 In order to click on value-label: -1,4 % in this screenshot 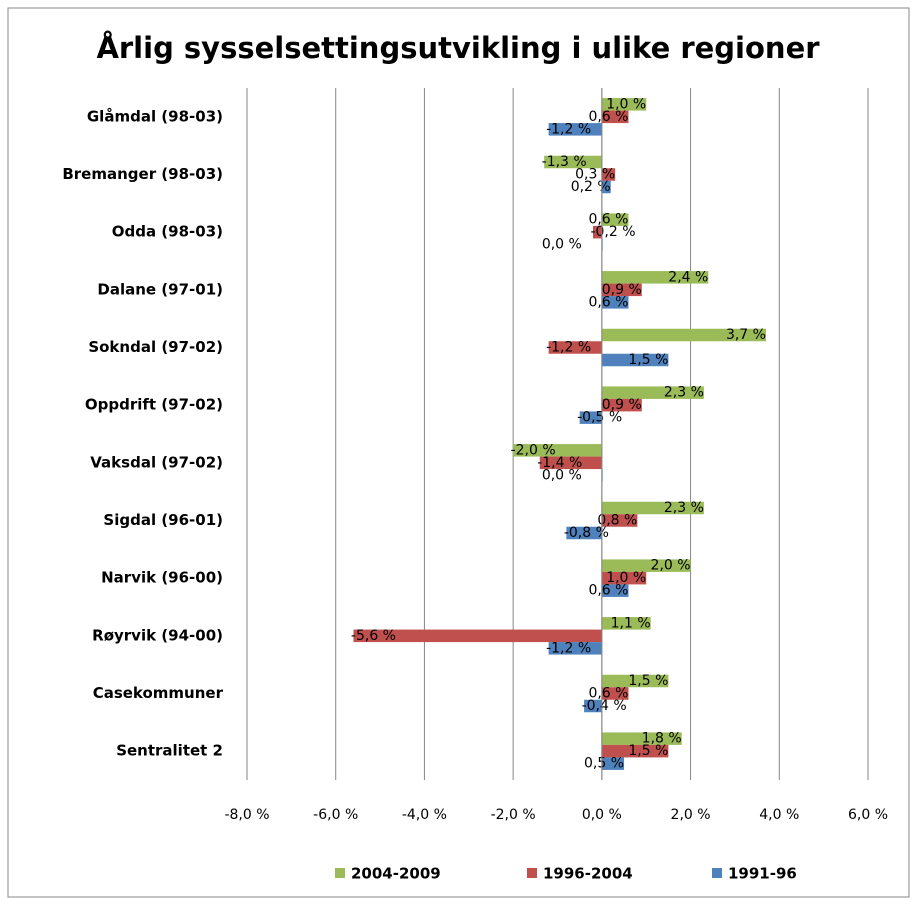, I will do `click(559, 463)`.